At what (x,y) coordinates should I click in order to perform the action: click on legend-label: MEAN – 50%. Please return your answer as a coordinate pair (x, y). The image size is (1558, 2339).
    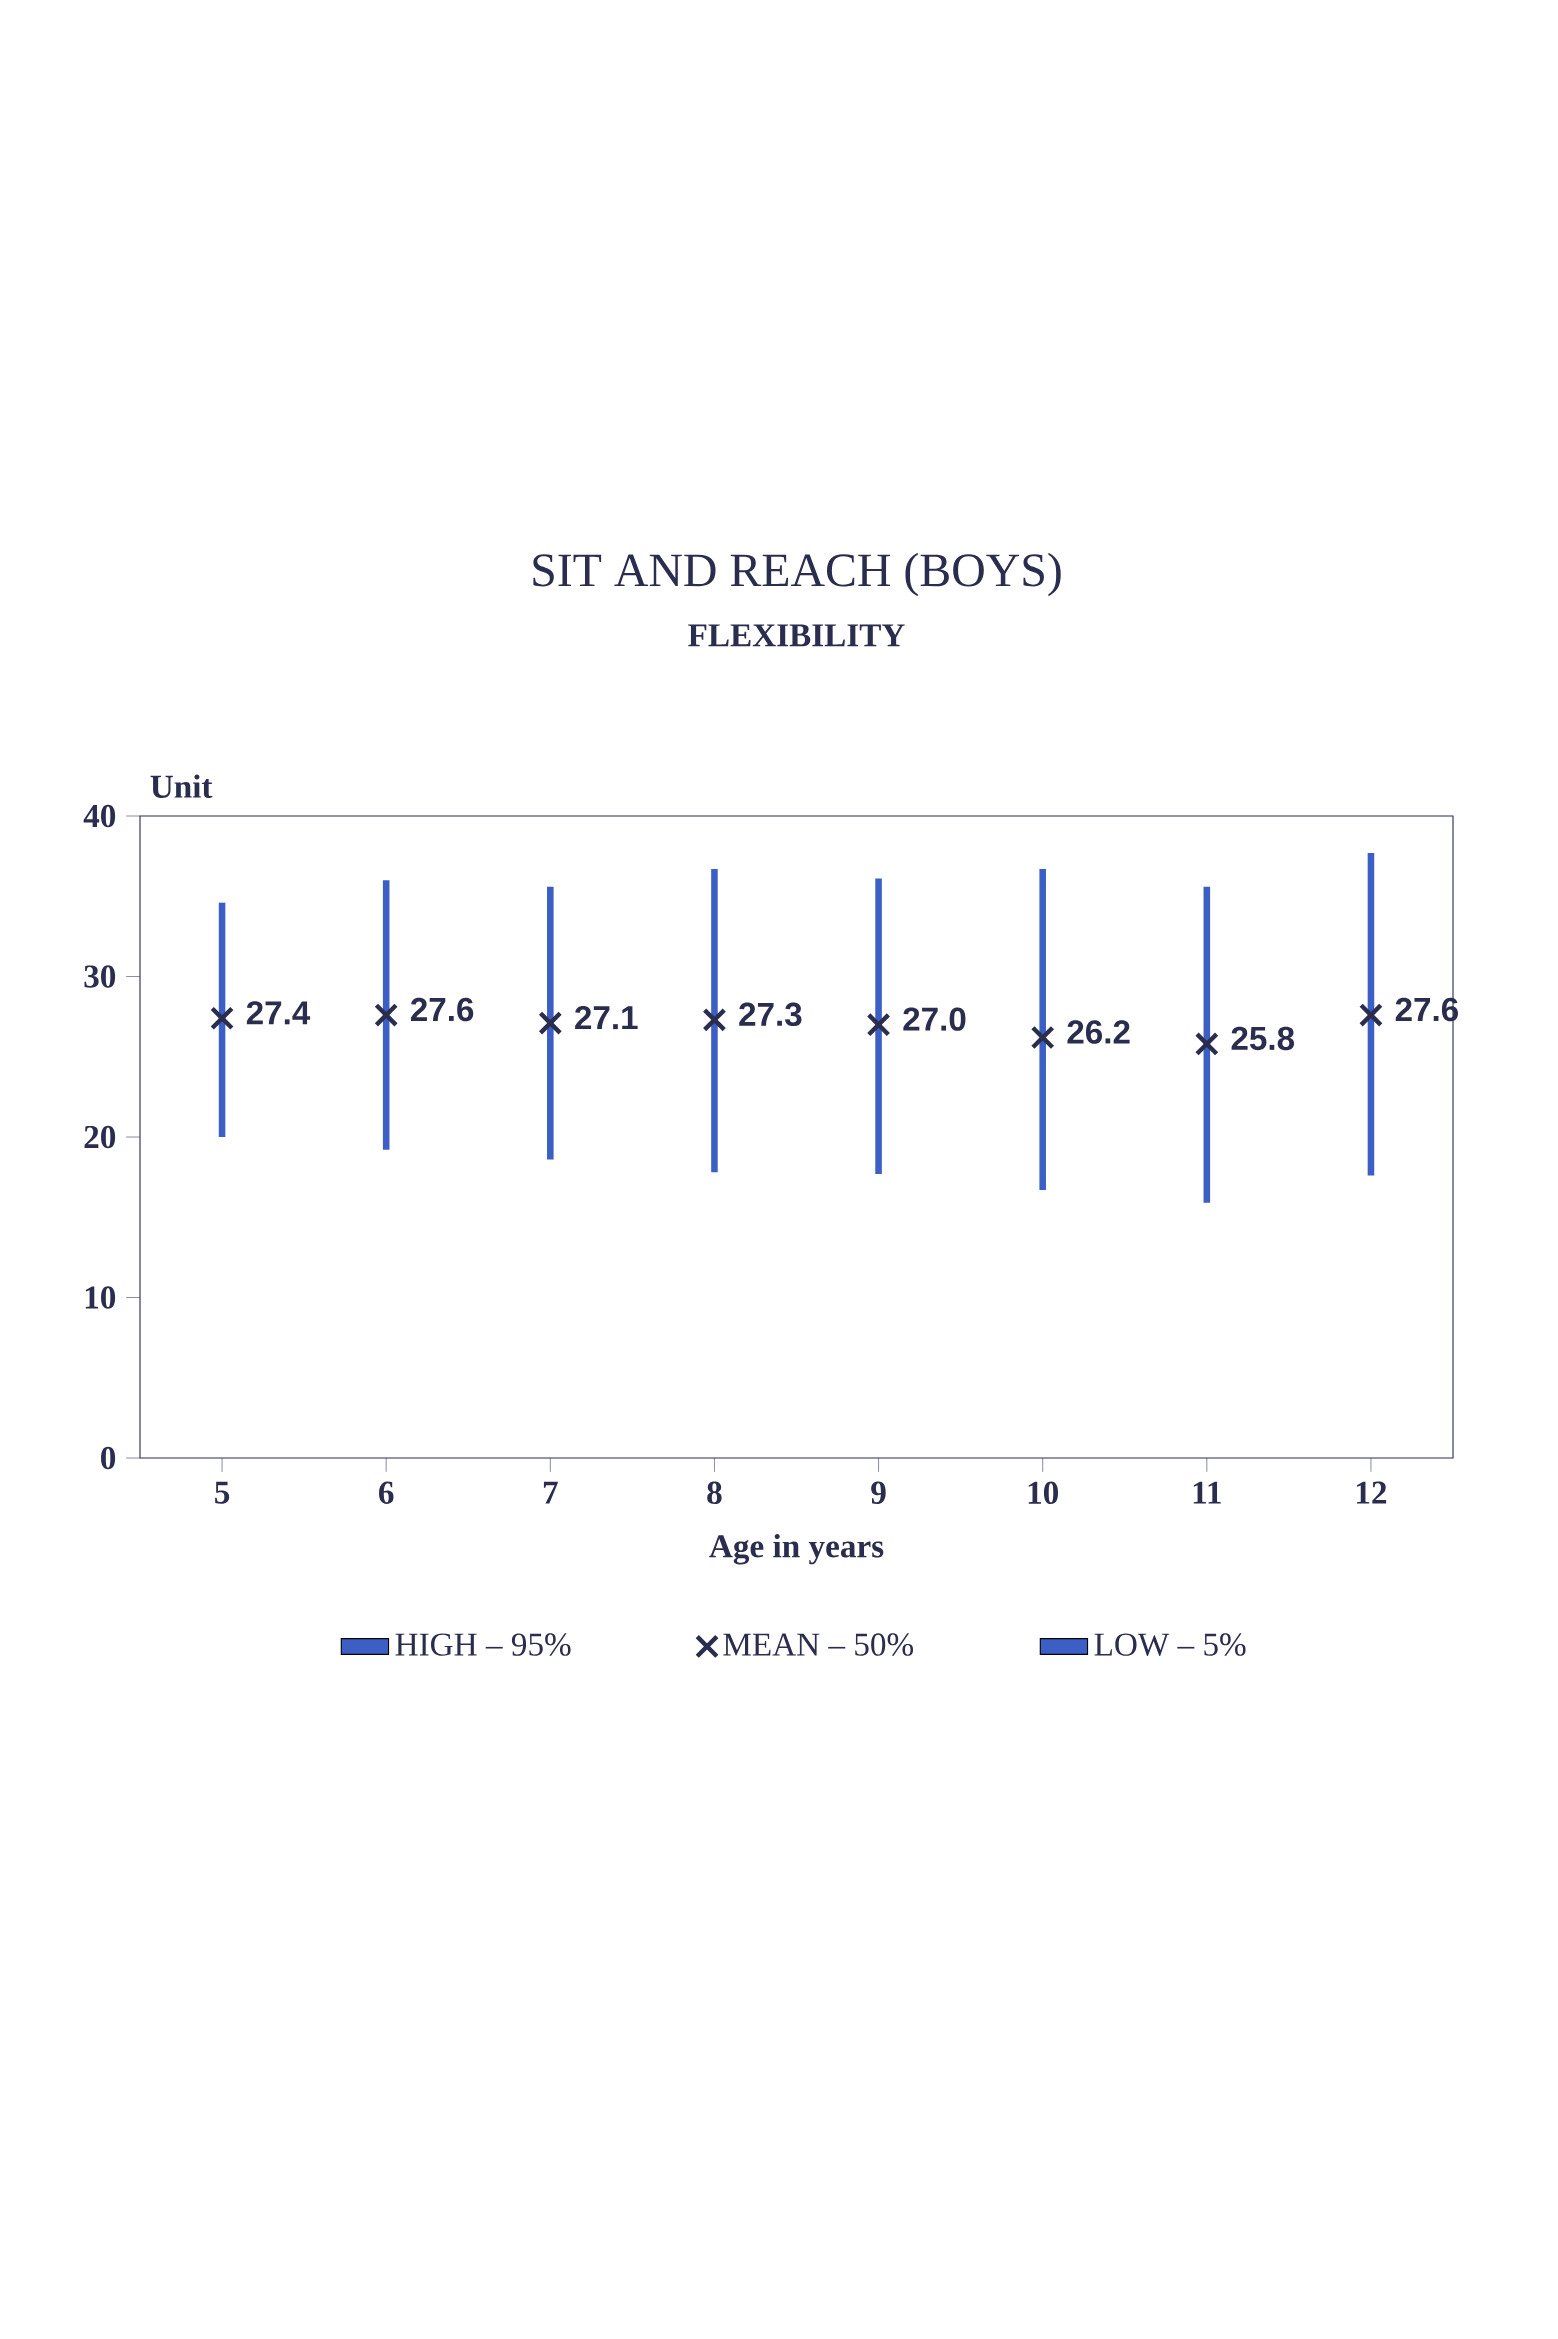
    Looking at the image, I should click on (818, 1644).